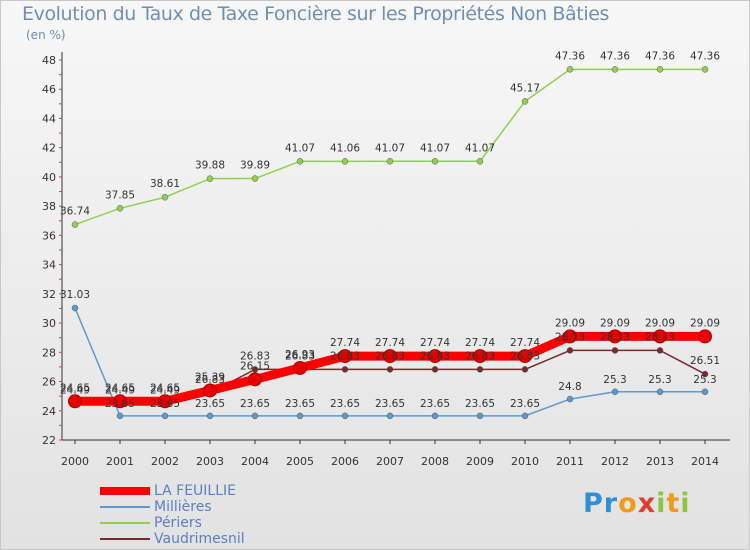 The image size is (750, 550). Describe the element at coordinates (525, 461) in the screenshot. I see `x-tick-label: 2010` at that location.